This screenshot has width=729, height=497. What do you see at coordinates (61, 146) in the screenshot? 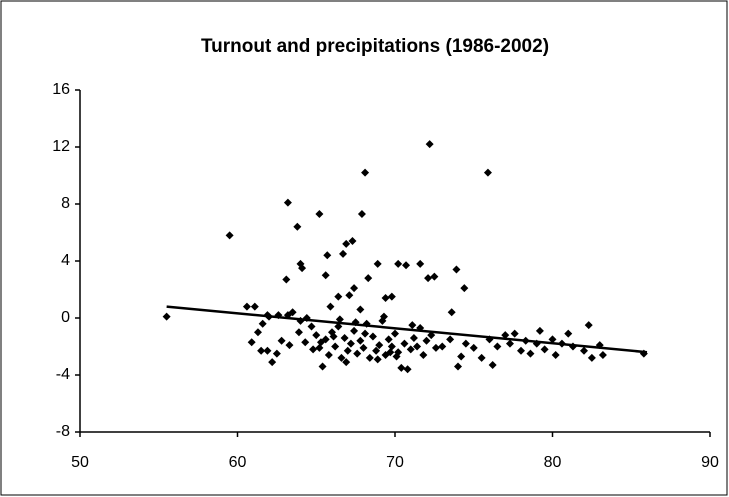
I see `y-tick-label: 12` at bounding box center [61, 146].